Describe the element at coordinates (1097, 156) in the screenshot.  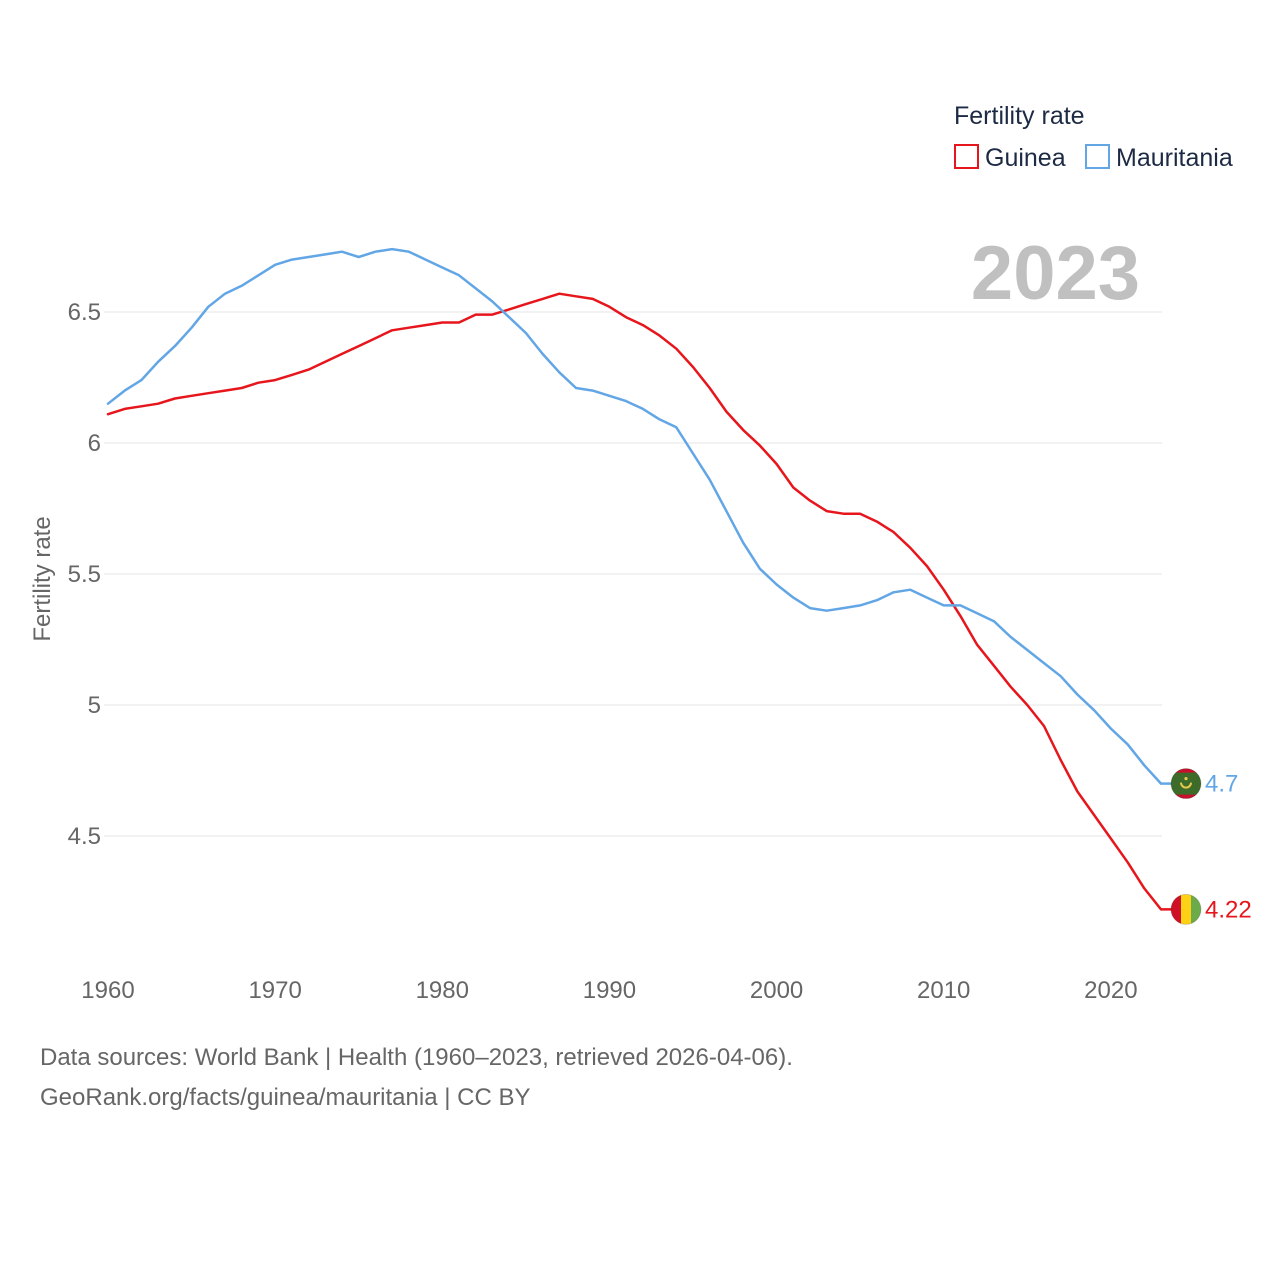
I see `legend-swatch-mauritania` at that location.